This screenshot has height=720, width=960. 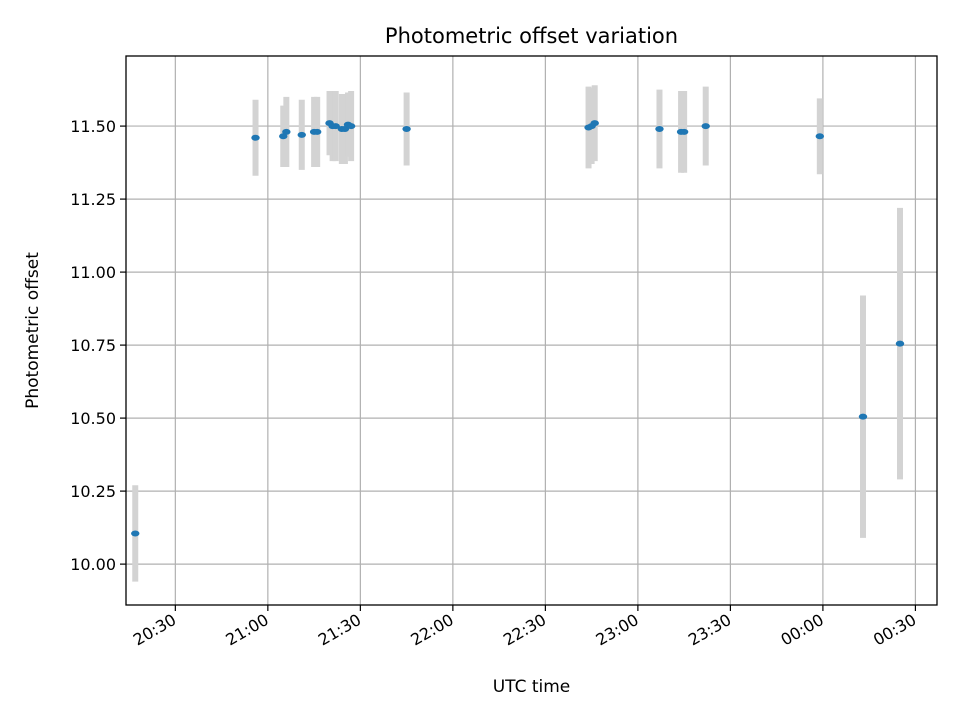 What do you see at coordinates (93, 491) in the screenshot?
I see `y-tick-label: 10.25` at bounding box center [93, 491].